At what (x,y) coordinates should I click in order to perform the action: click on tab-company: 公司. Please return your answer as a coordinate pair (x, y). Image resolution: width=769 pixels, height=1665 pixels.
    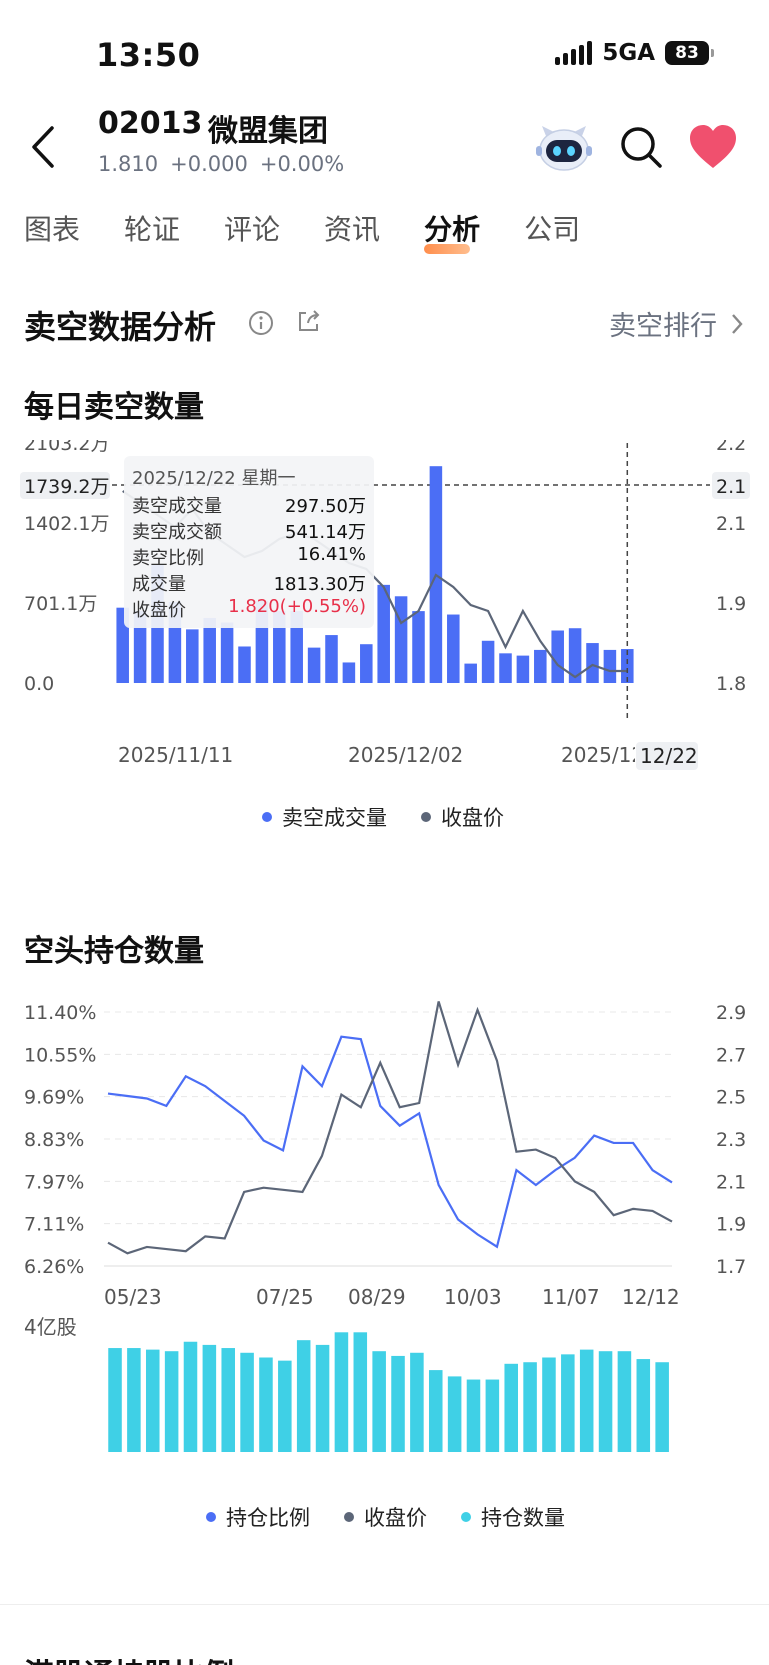
    Looking at the image, I should click on (552, 228).